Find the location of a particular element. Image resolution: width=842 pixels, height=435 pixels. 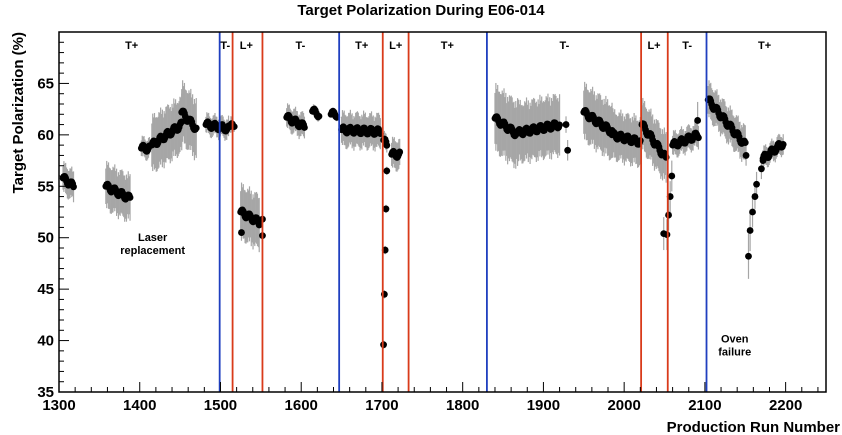

x-tick-label: 1900 is located at coordinates (543, 405).